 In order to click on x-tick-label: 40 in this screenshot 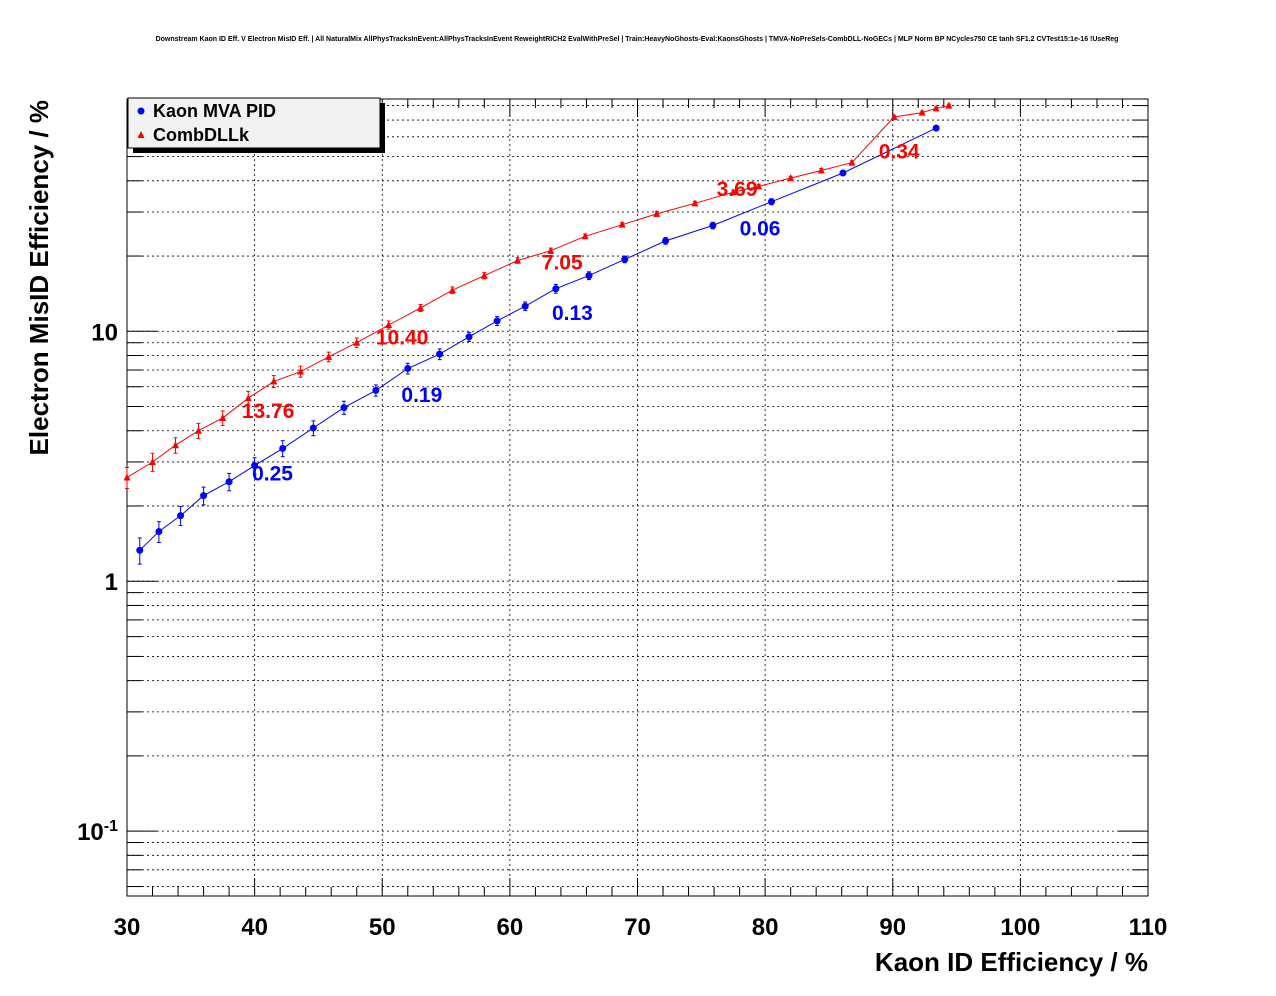, I will do `click(254, 927)`.